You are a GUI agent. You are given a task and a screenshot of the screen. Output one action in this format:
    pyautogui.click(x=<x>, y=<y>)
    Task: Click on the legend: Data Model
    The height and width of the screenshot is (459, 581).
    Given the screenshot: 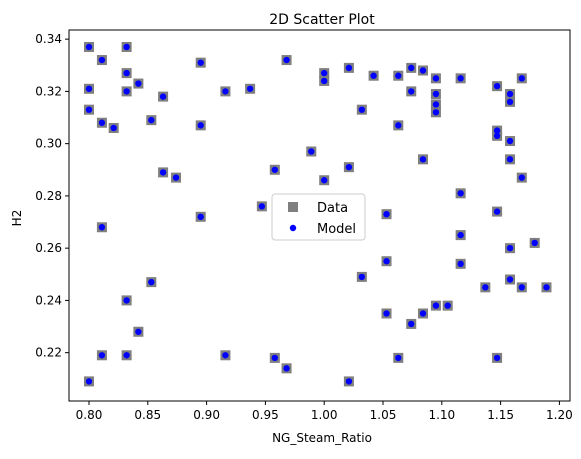 What is the action you would take?
    pyautogui.click(x=318, y=217)
    